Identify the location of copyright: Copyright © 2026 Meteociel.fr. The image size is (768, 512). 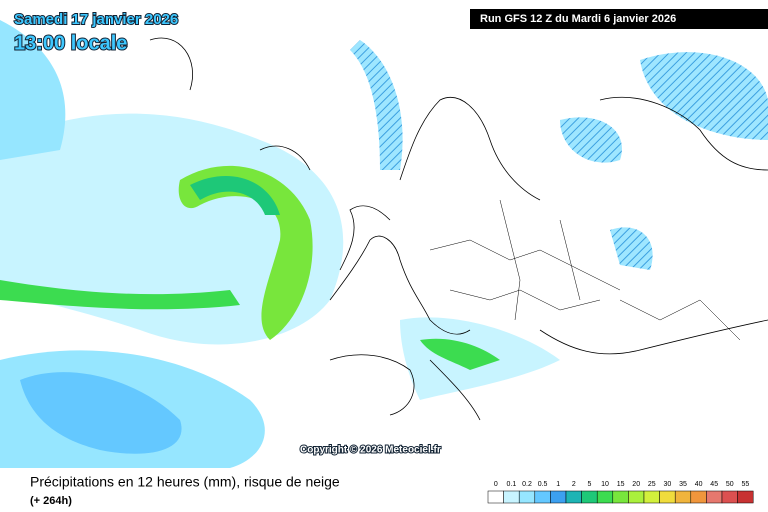
(370, 450).